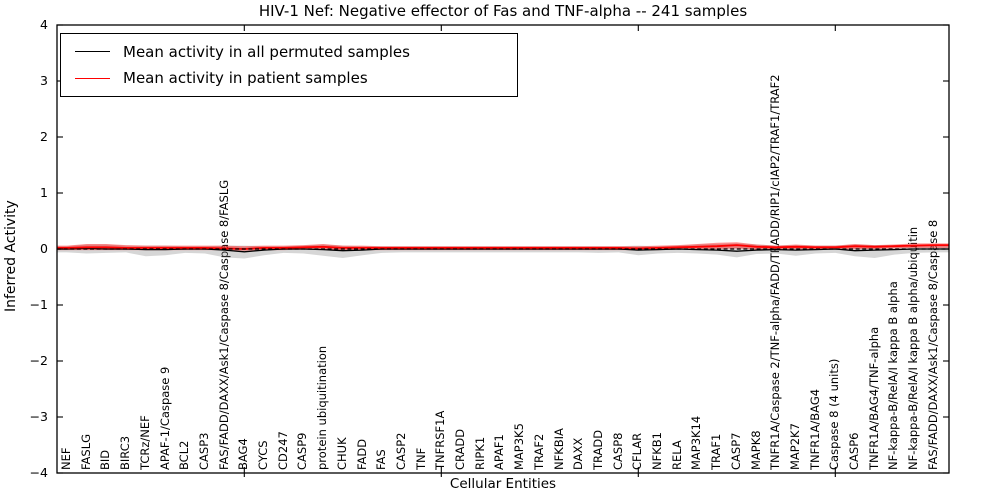 This screenshot has height=500, width=1000. I want to click on patient-range-band, so click(503, 246).